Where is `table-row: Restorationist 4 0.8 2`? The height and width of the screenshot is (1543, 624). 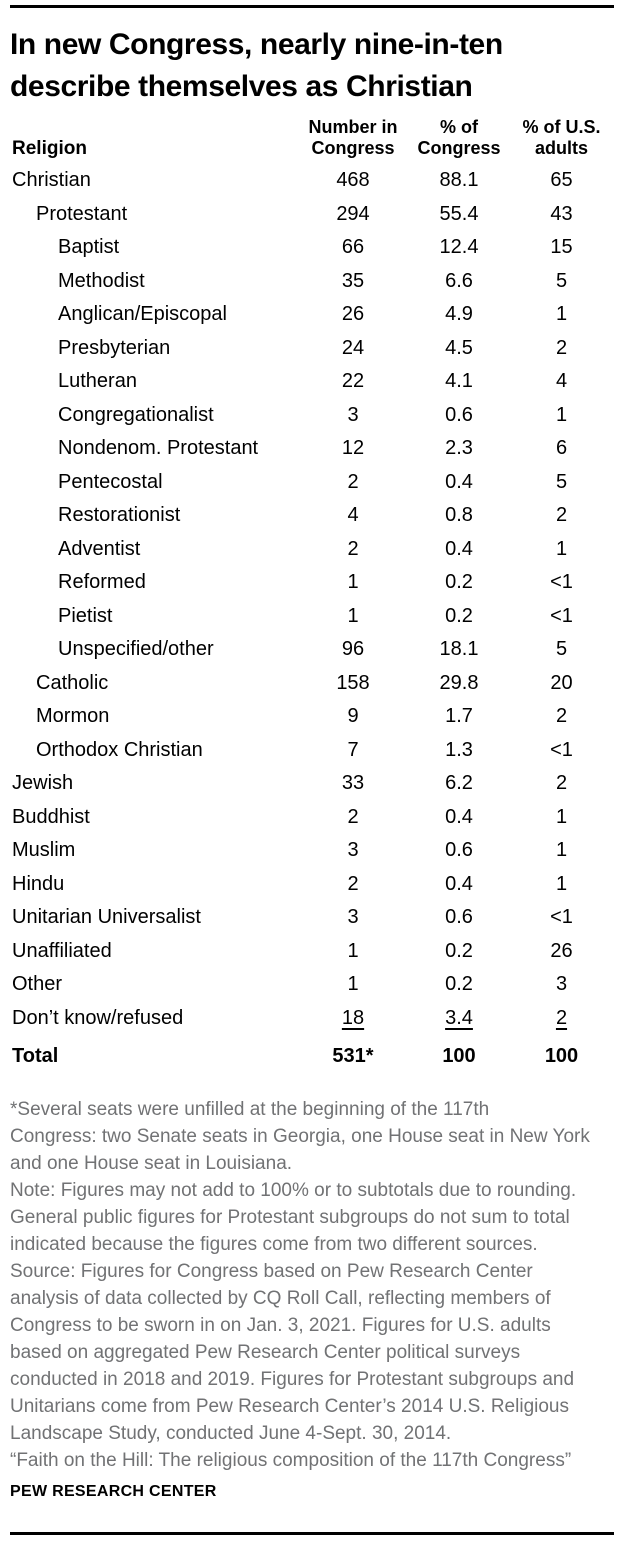 table-row: Restorationist 4 0.8 2 is located at coordinates (312, 516).